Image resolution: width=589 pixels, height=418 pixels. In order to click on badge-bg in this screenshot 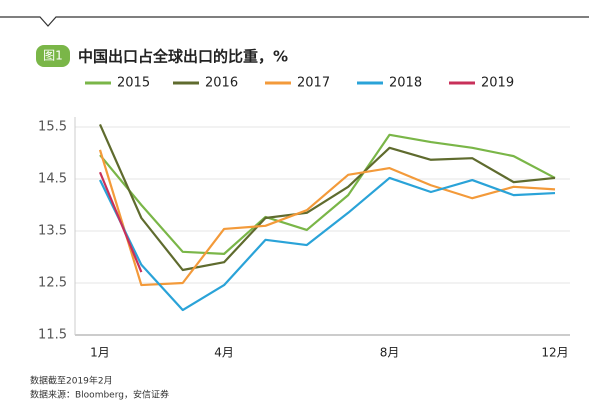, I will do `click(53, 56)`.